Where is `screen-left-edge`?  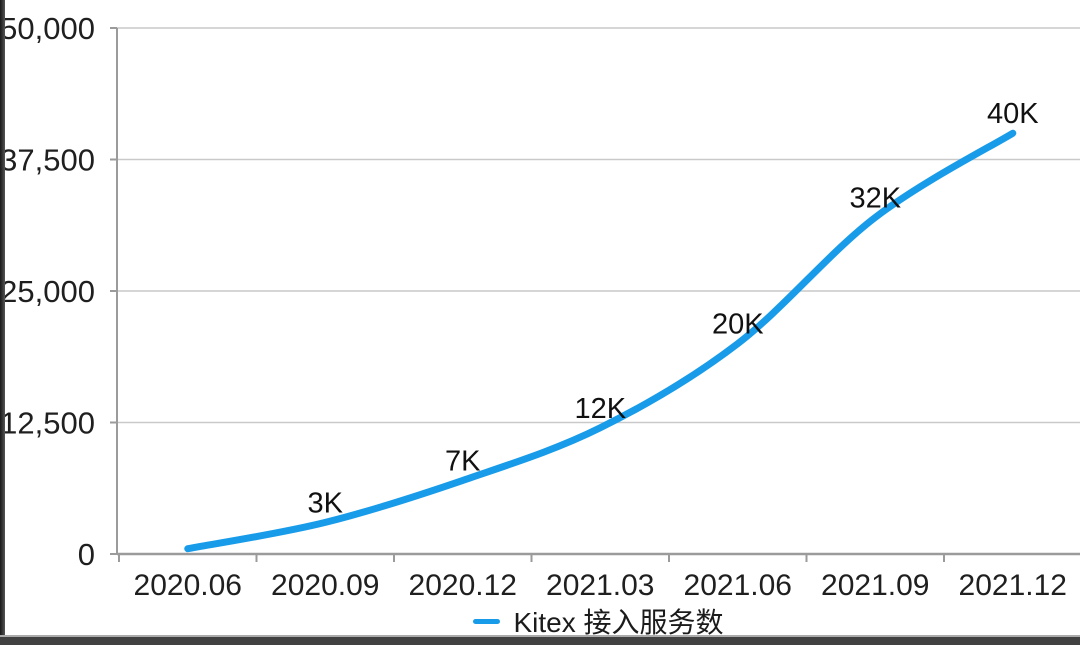 screen-left-edge is located at coordinates (2, 322).